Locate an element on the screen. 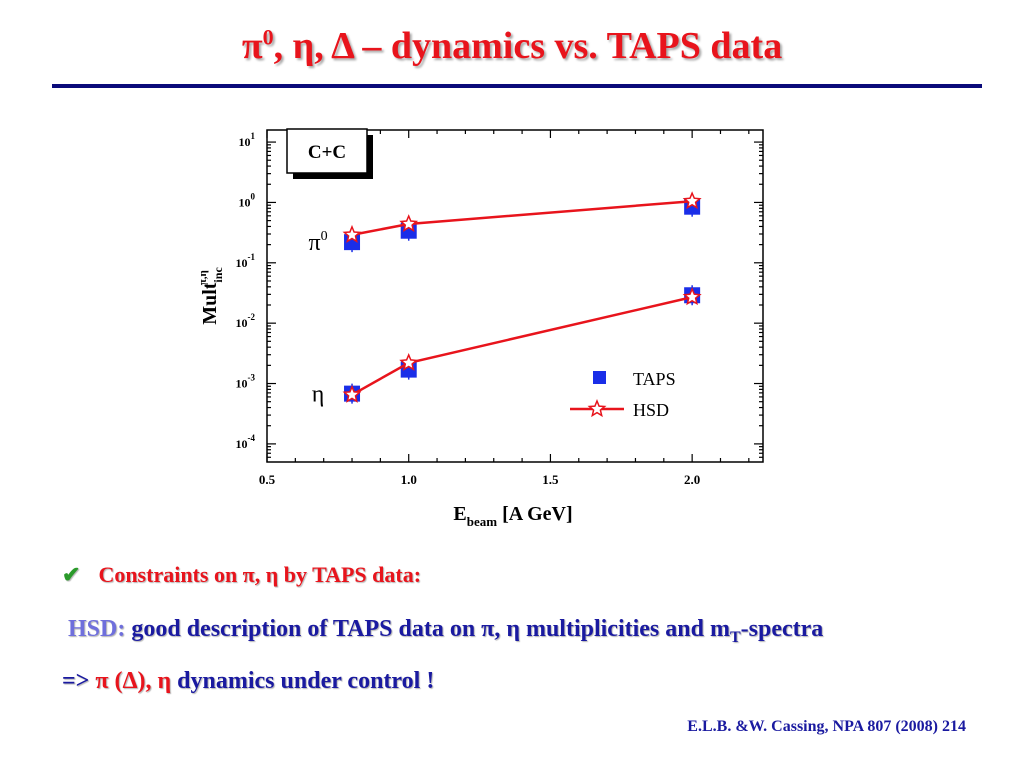 This screenshot has height=768, width=1024. y-tick-label: 10⁻² is located at coordinates (246, 321).